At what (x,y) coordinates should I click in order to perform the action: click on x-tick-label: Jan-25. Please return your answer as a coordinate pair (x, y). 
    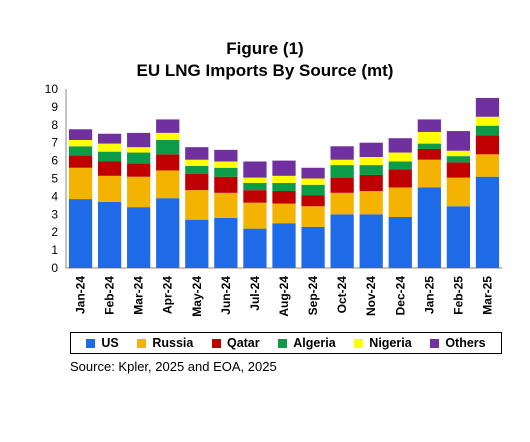
    Looking at the image, I should click on (429, 295).